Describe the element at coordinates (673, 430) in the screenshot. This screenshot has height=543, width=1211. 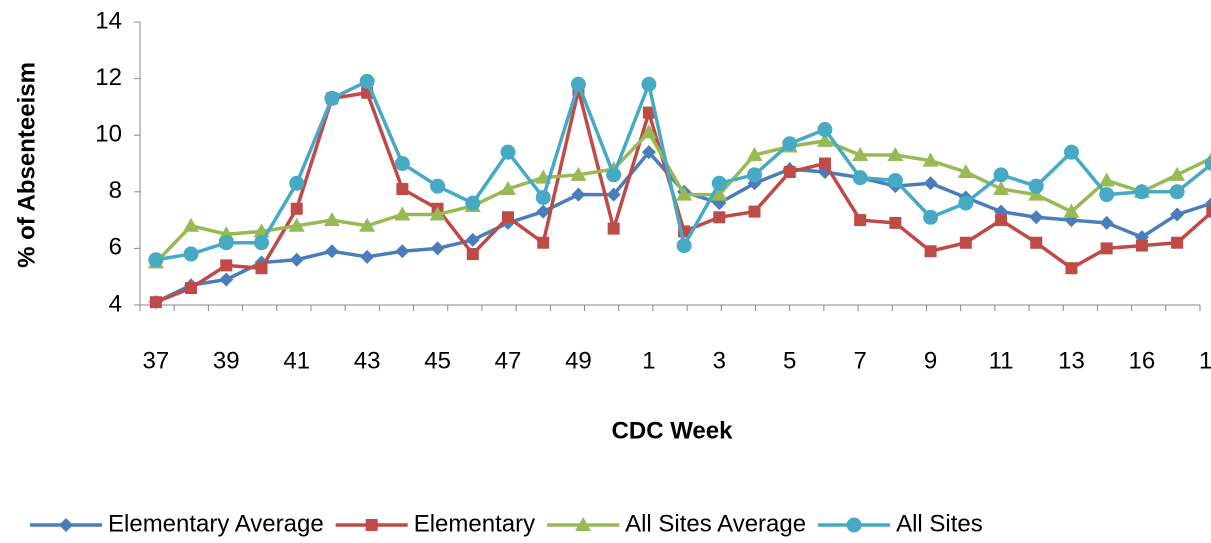
I see `x-axis-title: CDC Week` at that location.